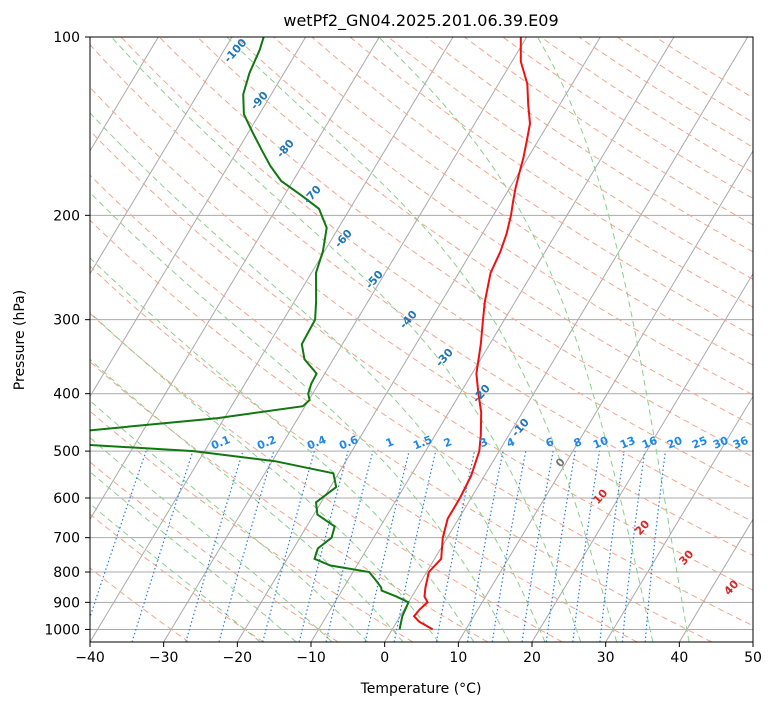  Describe the element at coordinates (312, 195) in the screenshot. I see `dry-adiabat-label: -70` at that location.